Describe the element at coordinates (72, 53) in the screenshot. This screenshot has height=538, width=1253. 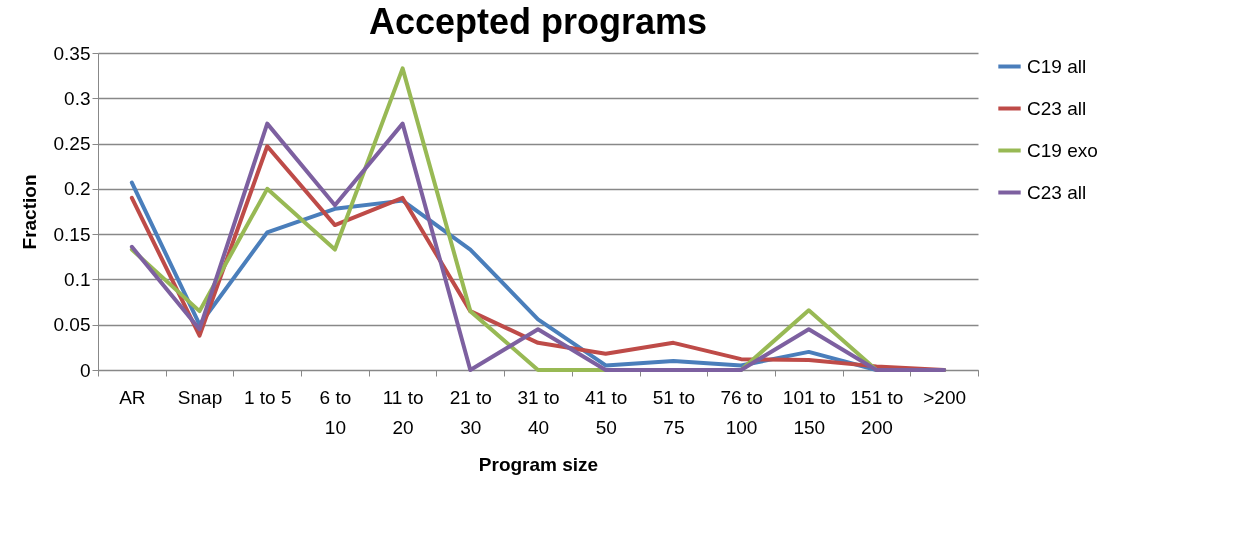
I see `y-tick-label: 0.35` at that location.